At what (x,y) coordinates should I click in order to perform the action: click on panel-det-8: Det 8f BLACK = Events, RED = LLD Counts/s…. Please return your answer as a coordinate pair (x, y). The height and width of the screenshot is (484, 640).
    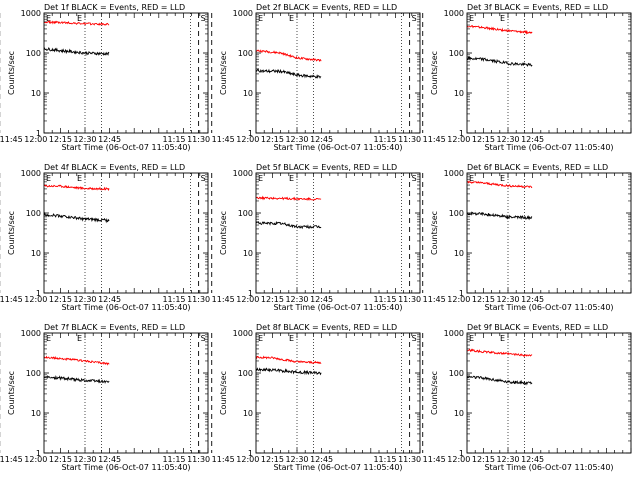
    Looking at the image, I should click on (291, 397).